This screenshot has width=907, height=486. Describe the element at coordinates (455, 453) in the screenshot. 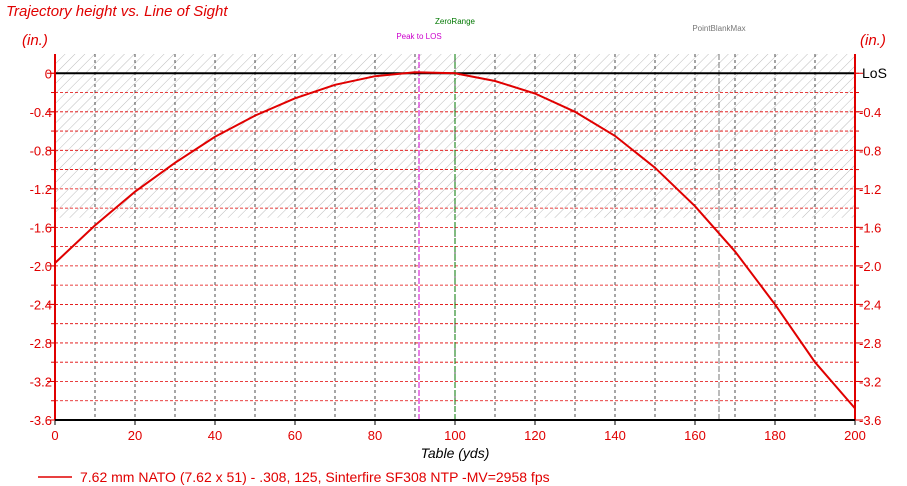

I see `x-axis-label: Table (yds)` at that location.